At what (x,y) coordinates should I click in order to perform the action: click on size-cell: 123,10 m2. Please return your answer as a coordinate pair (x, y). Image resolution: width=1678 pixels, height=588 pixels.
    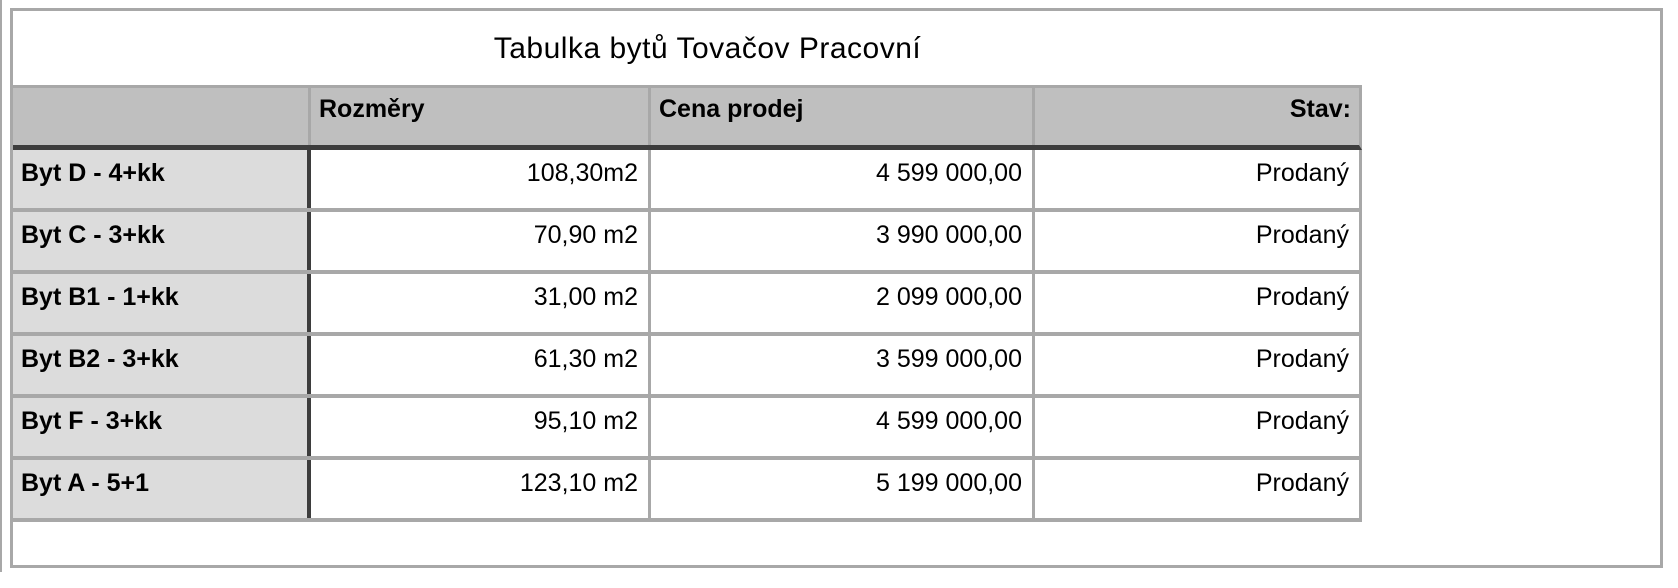
    Looking at the image, I should click on (481, 489).